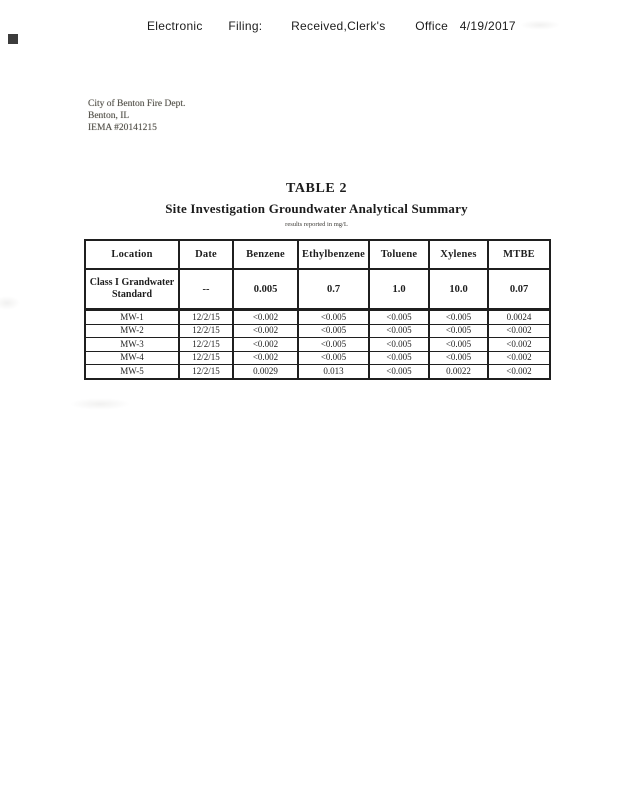 The image size is (618, 800). What do you see at coordinates (132, 290) in the screenshot?
I see `standard-row-label: Class I Grandwater Standard` at bounding box center [132, 290].